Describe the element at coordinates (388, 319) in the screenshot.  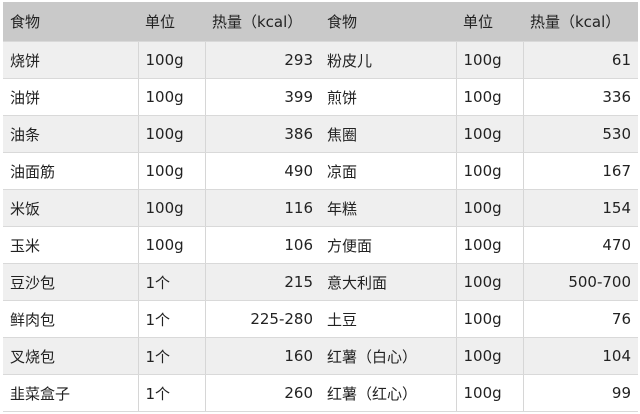
I see `cell-food: 土豆` at that location.